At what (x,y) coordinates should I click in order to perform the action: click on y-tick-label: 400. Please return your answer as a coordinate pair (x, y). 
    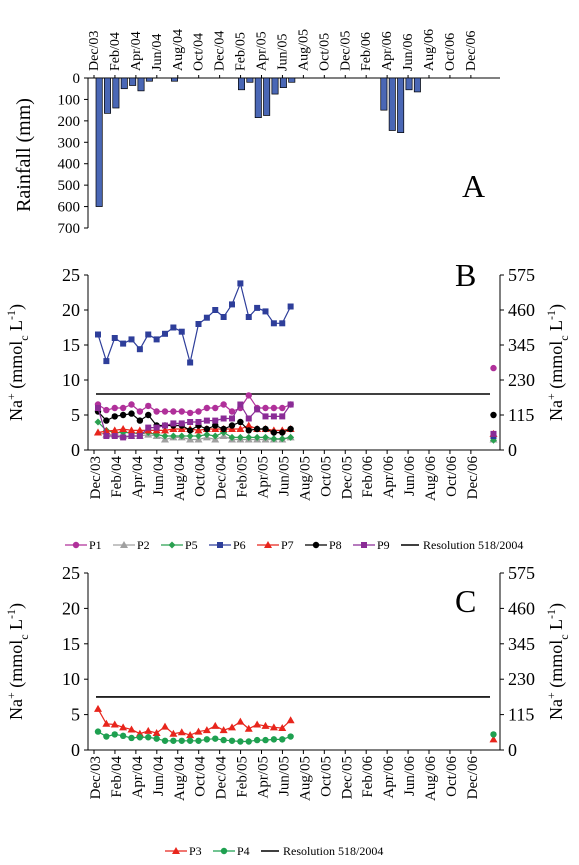
    Looking at the image, I should click on (69, 165).